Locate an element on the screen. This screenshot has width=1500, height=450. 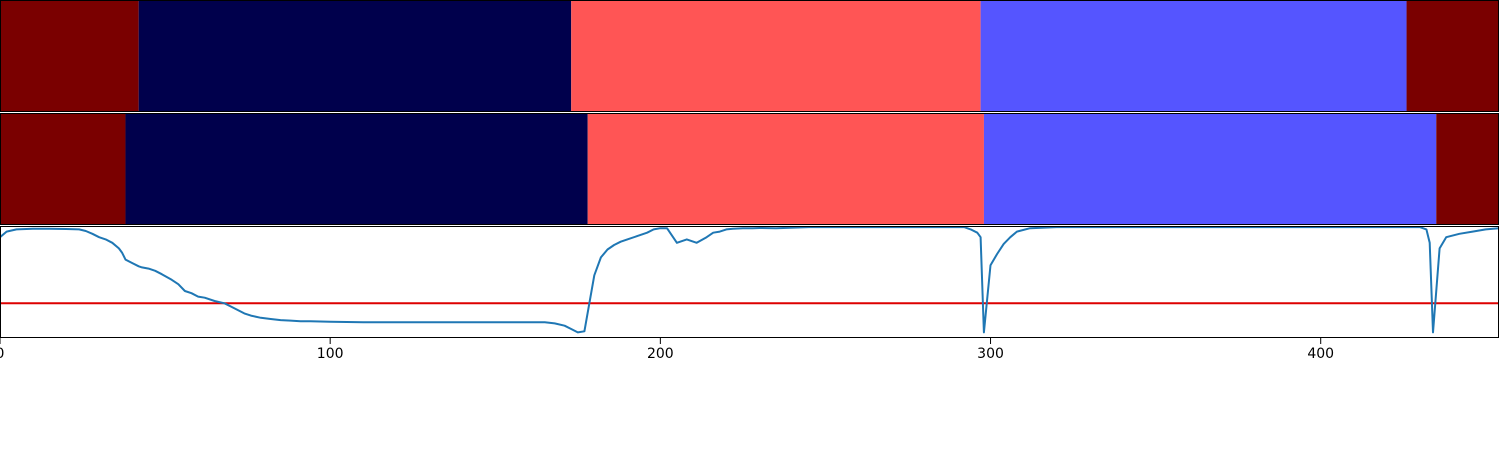
x-tick-label: 0 is located at coordinates (2, 354).